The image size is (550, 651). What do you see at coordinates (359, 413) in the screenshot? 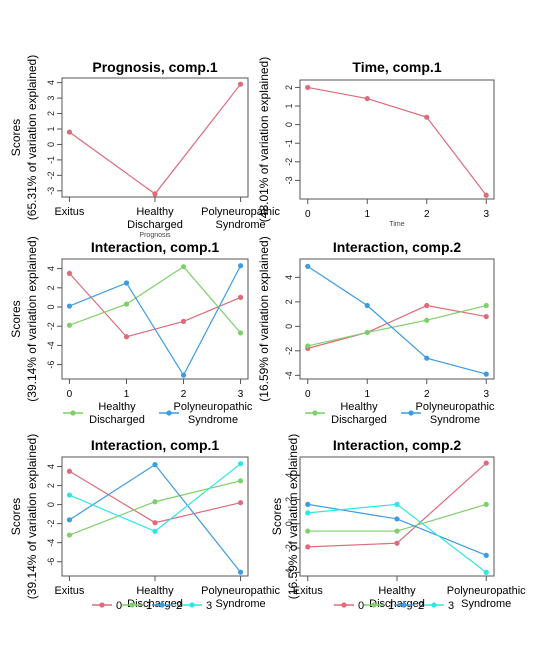
I see `legend-label: Healthy Discharged` at bounding box center [359, 413].